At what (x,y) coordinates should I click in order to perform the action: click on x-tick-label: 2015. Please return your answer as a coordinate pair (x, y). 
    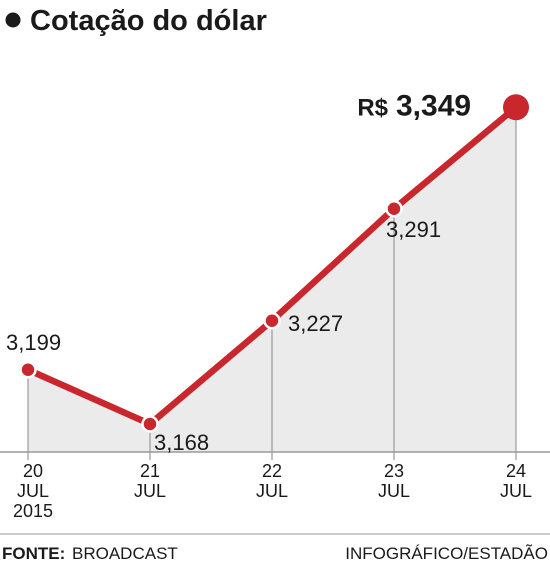
    Looking at the image, I should click on (33, 511).